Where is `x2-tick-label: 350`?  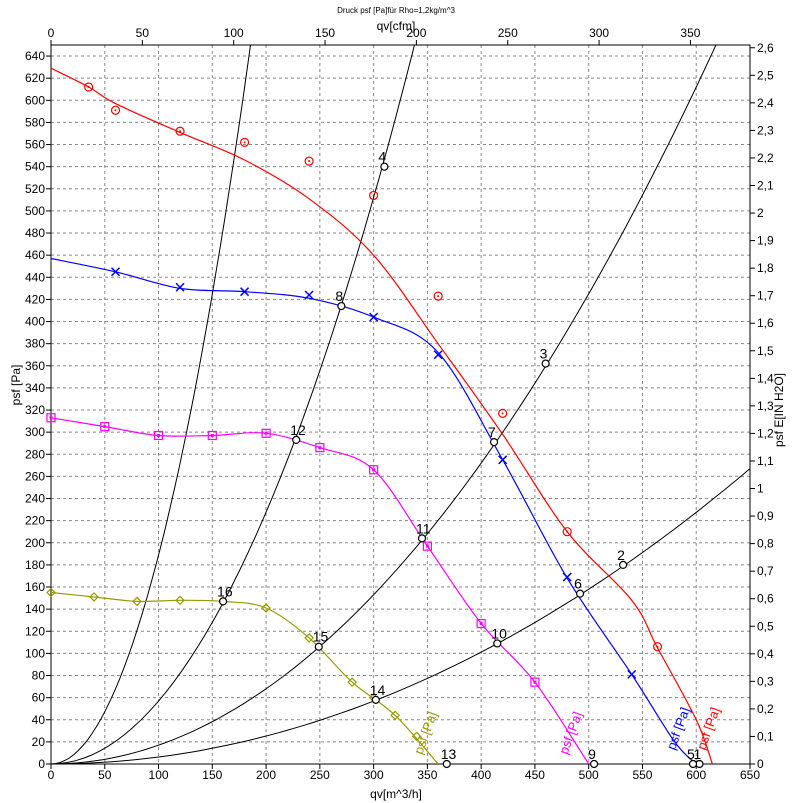 x2-tick-label: 350 is located at coordinates (690, 33).